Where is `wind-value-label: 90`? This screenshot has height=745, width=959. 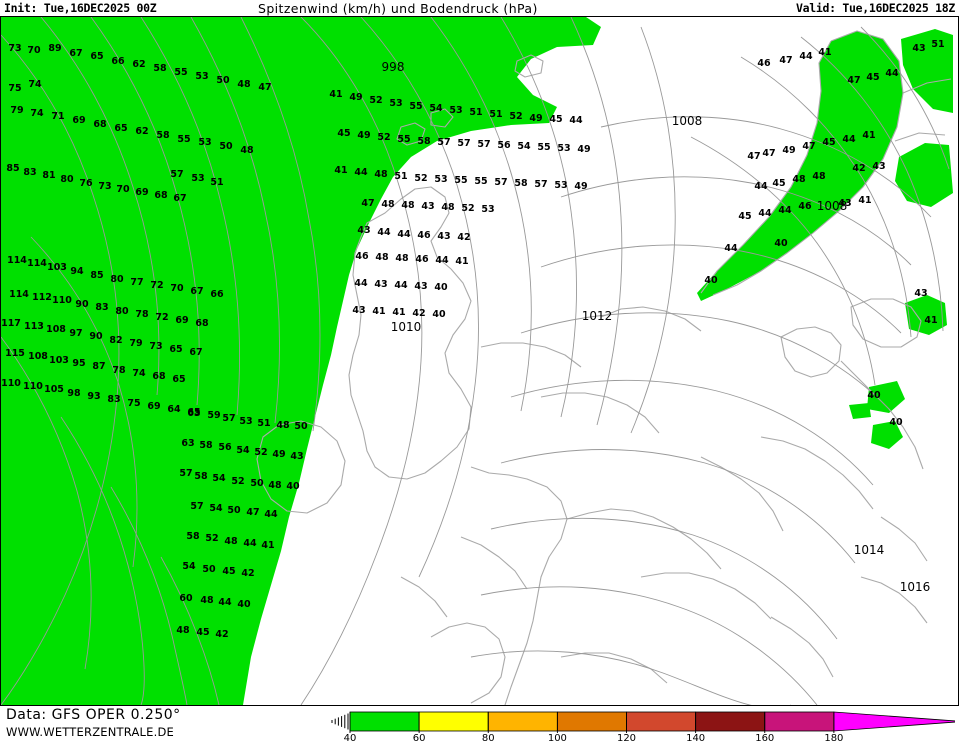 wind-value-label: 90 is located at coordinates (82, 304).